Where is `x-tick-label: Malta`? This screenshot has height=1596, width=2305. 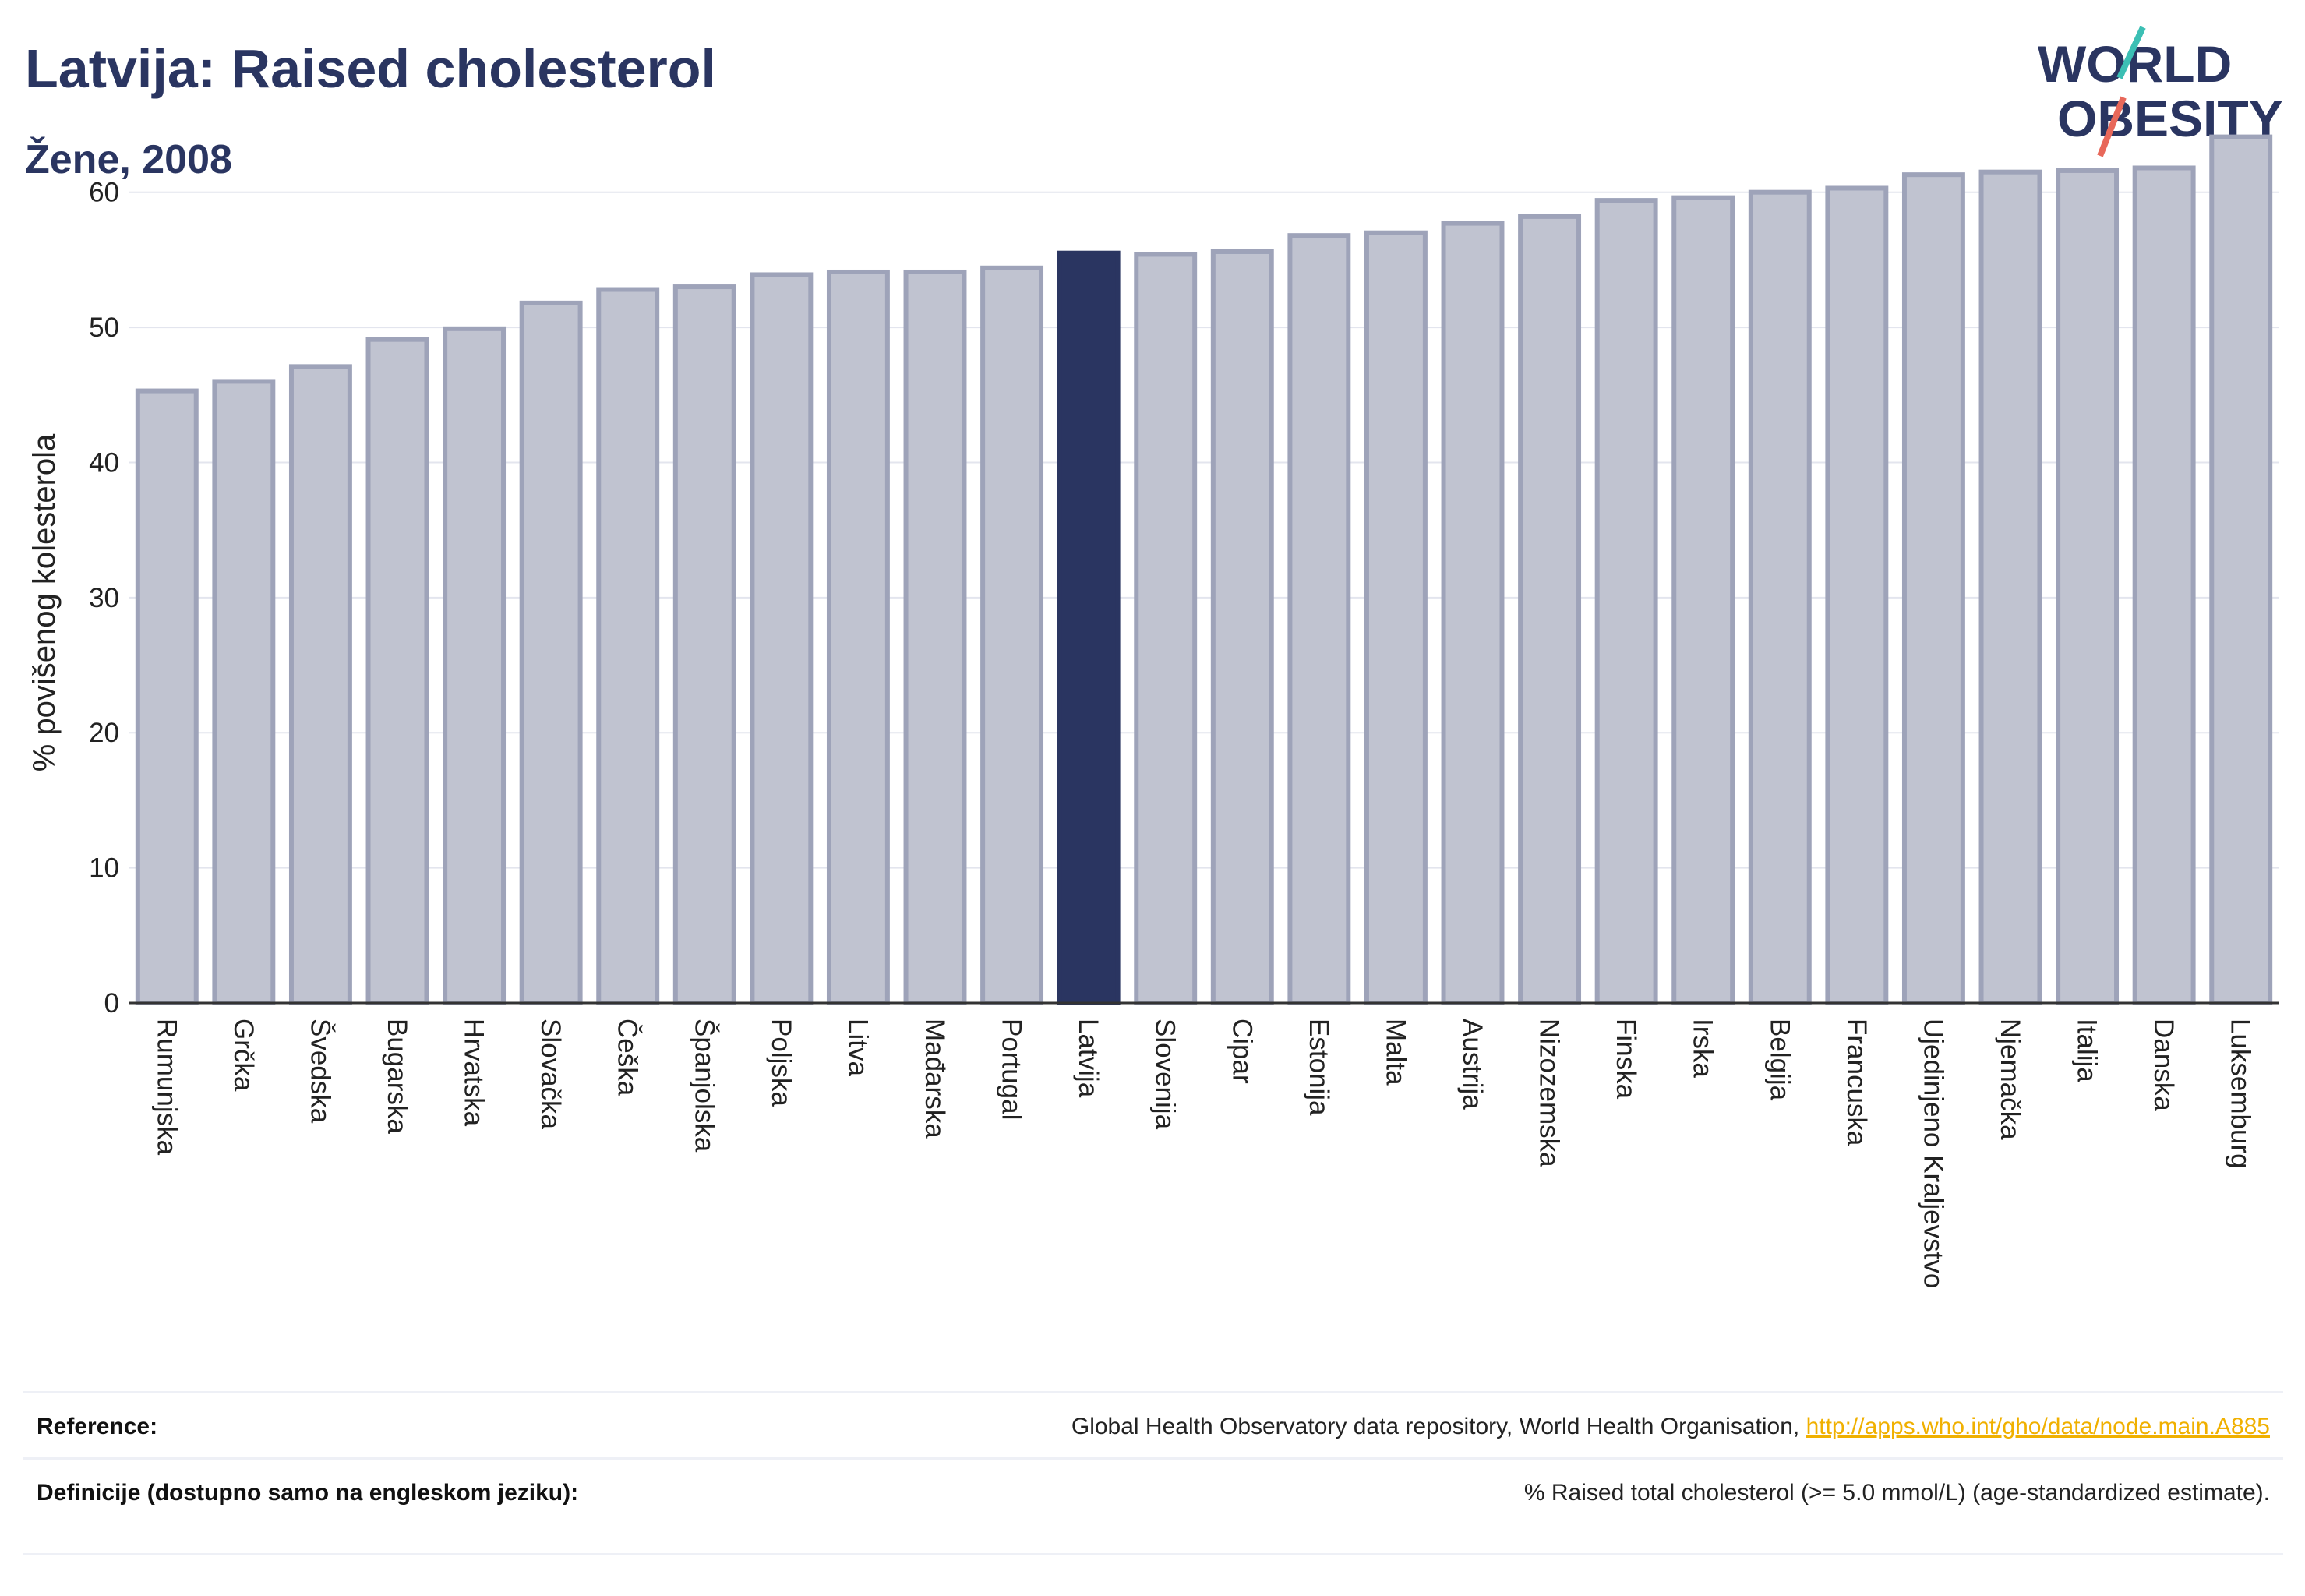
x-tick-label: Malta is located at coordinates (1395, 1052).